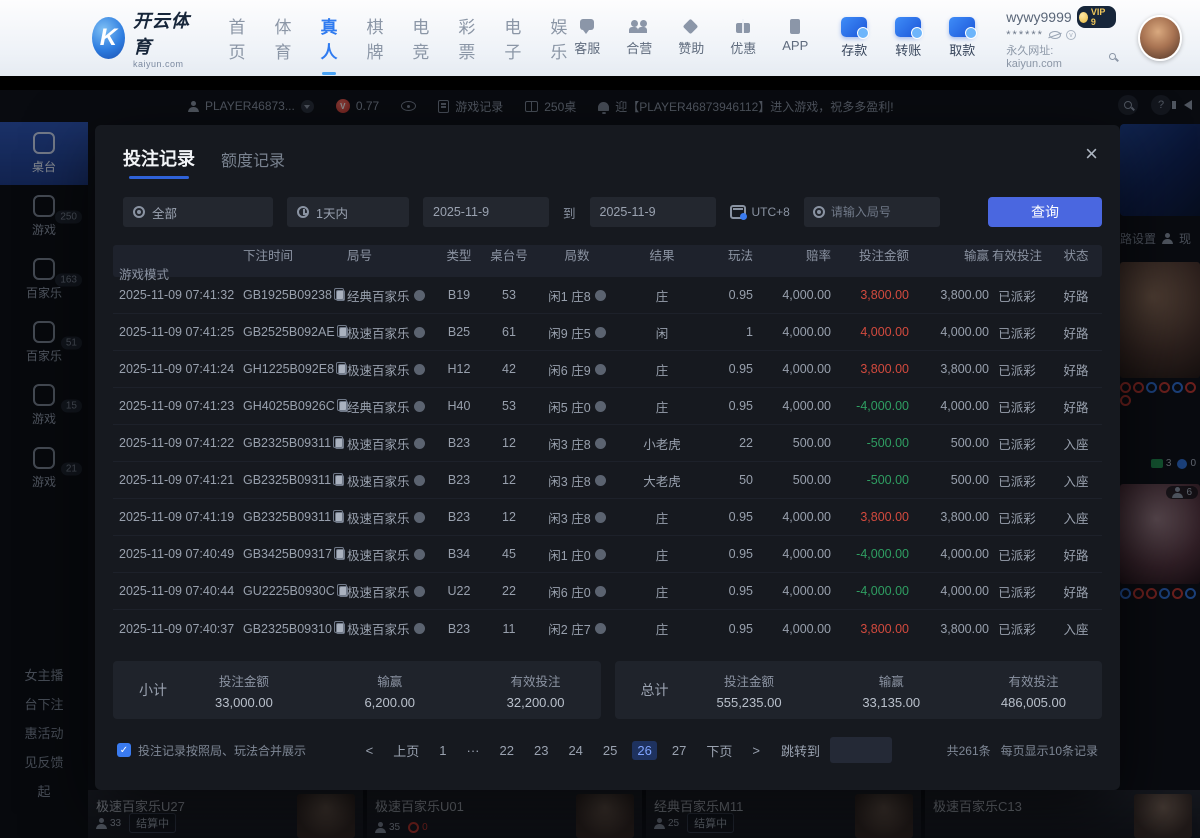 The width and height of the screenshot is (1200, 838). Describe the element at coordinates (759, 212) in the screenshot. I see `timezone: UTC+8` at that location.